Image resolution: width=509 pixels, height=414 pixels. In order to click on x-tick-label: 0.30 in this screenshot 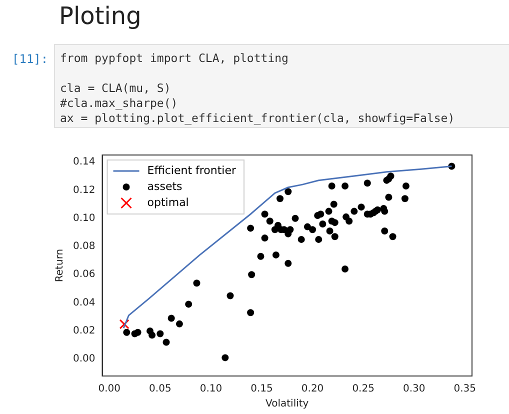, I will do `click(414, 389)`.